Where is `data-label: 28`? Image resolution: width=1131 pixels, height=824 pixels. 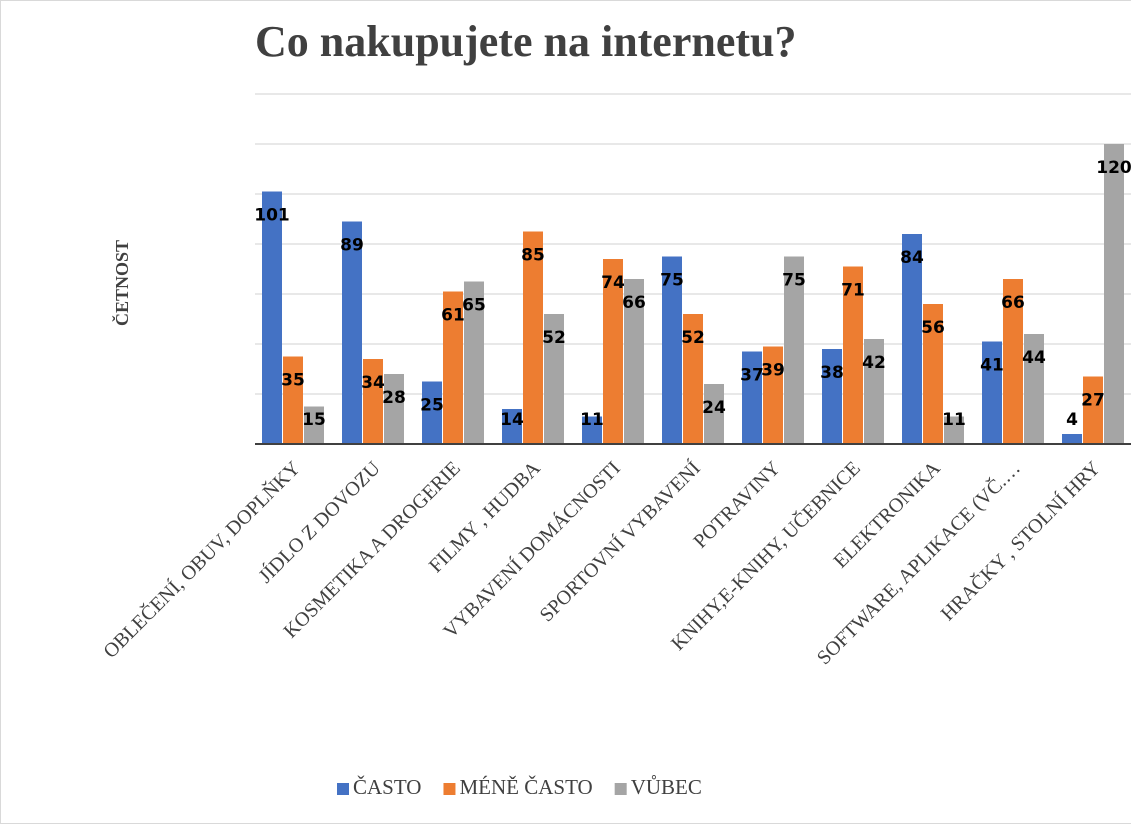
data-label: 28 is located at coordinates (394, 398).